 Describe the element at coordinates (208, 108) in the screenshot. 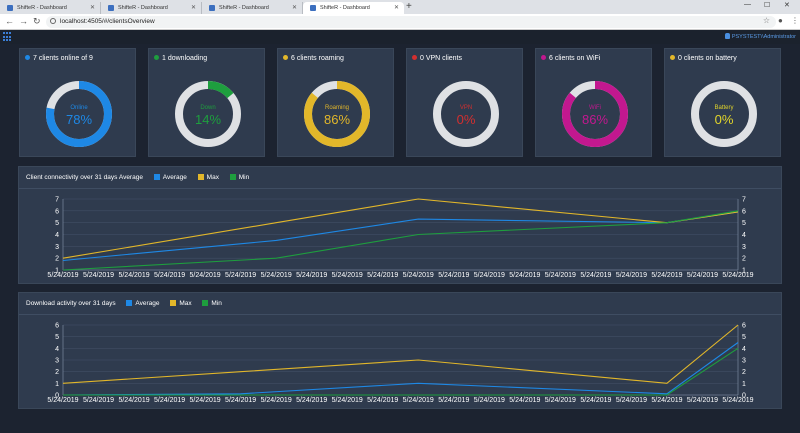

I see `donut-label: Down` at that location.